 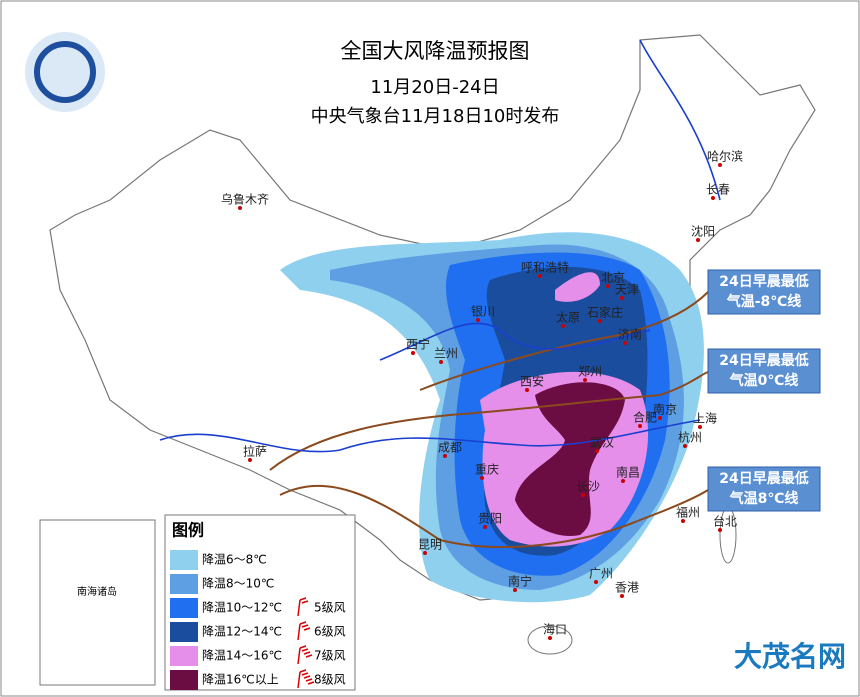 What do you see at coordinates (446, 354) in the screenshot?
I see `city-label: 兰州` at bounding box center [446, 354].